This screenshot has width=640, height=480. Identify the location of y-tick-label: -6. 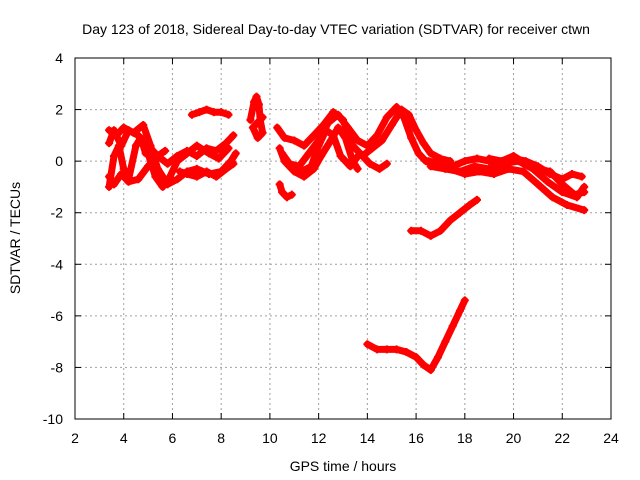
(57, 316).